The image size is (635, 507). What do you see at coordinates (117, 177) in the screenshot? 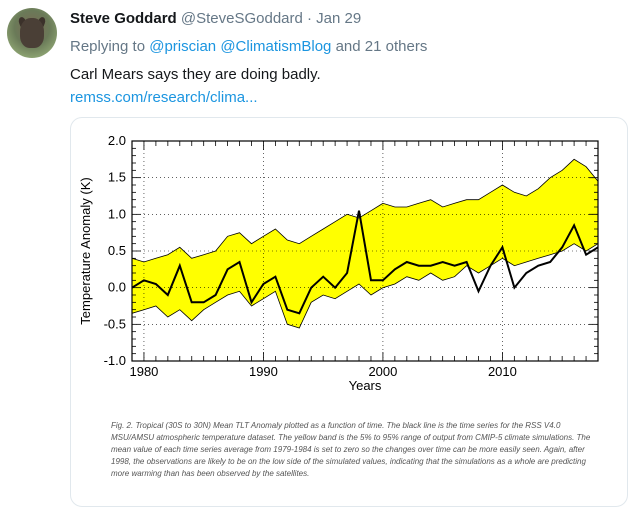
I see `y-tick-label: 1.5` at bounding box center [117, 177].